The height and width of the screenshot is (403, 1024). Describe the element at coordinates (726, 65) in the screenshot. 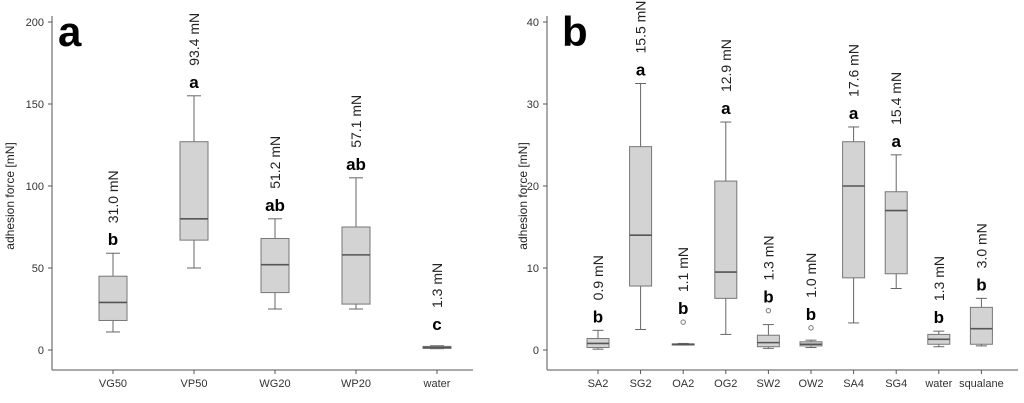

I see `mean-annotation: 12.9 mN` at that location.